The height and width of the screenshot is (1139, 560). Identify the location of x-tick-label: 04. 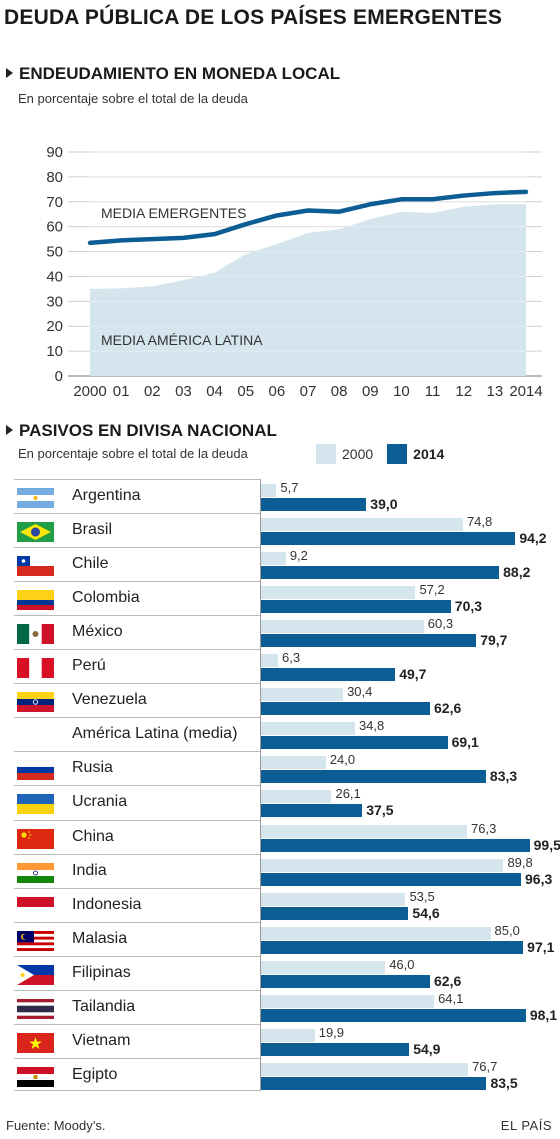
(214, 391).